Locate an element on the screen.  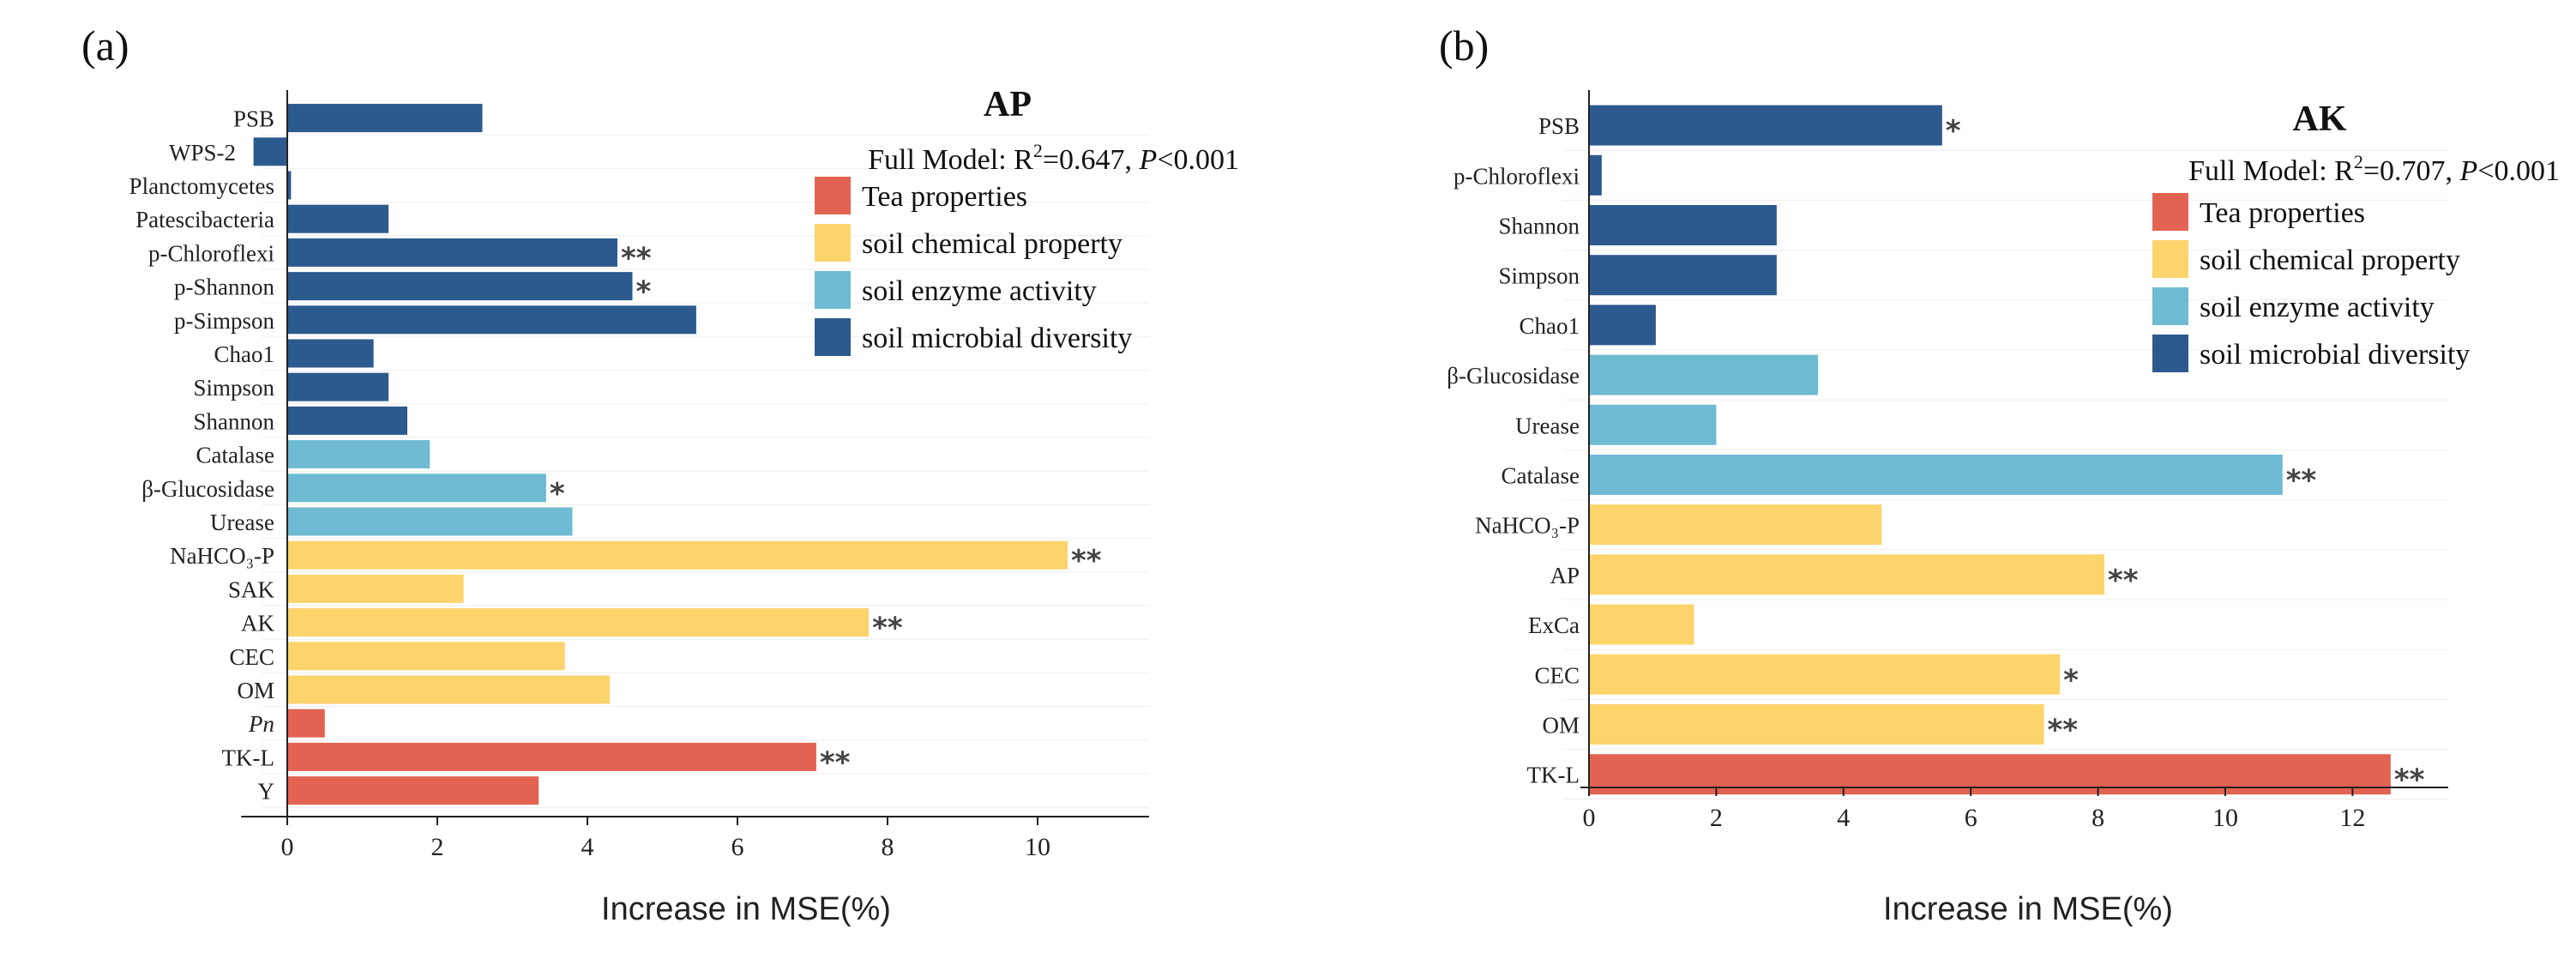
category-label: AP is located at coordinates (1565, 575).